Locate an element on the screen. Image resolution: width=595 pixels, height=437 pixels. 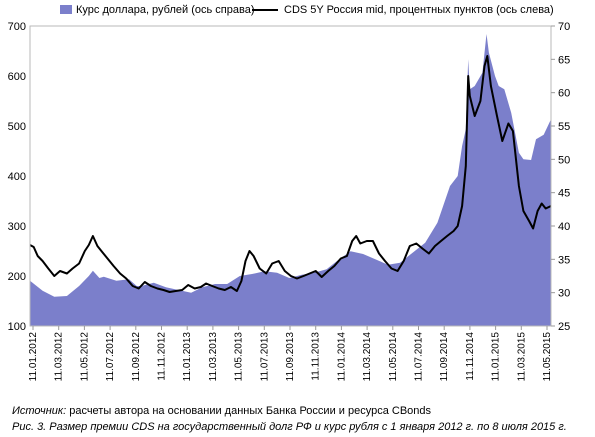
x-tick-label-1: 11.03.2012 is located at coordinates (59, 357).